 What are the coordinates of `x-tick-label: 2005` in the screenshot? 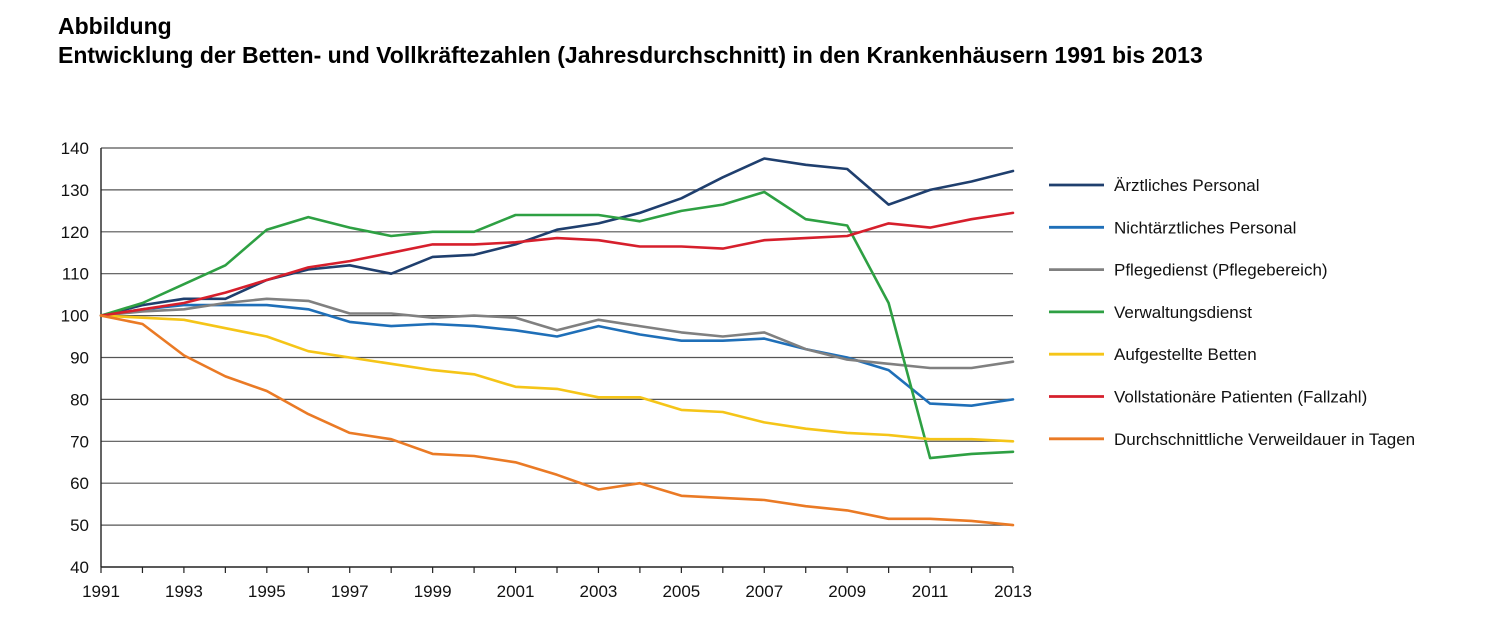 It's located at (681, 591).